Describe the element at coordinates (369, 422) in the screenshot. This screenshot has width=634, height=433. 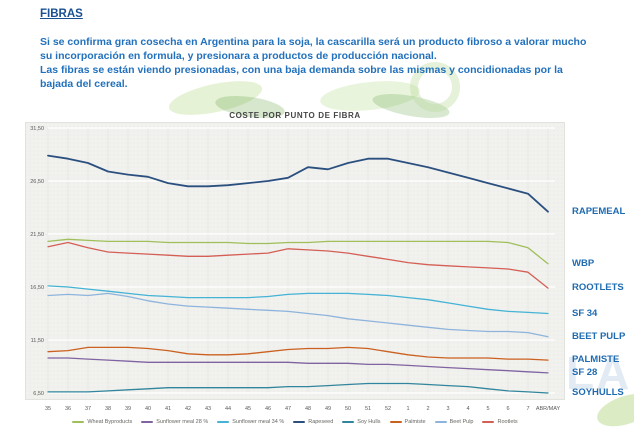
I see `legend-label: Soy Hulls` at that location.